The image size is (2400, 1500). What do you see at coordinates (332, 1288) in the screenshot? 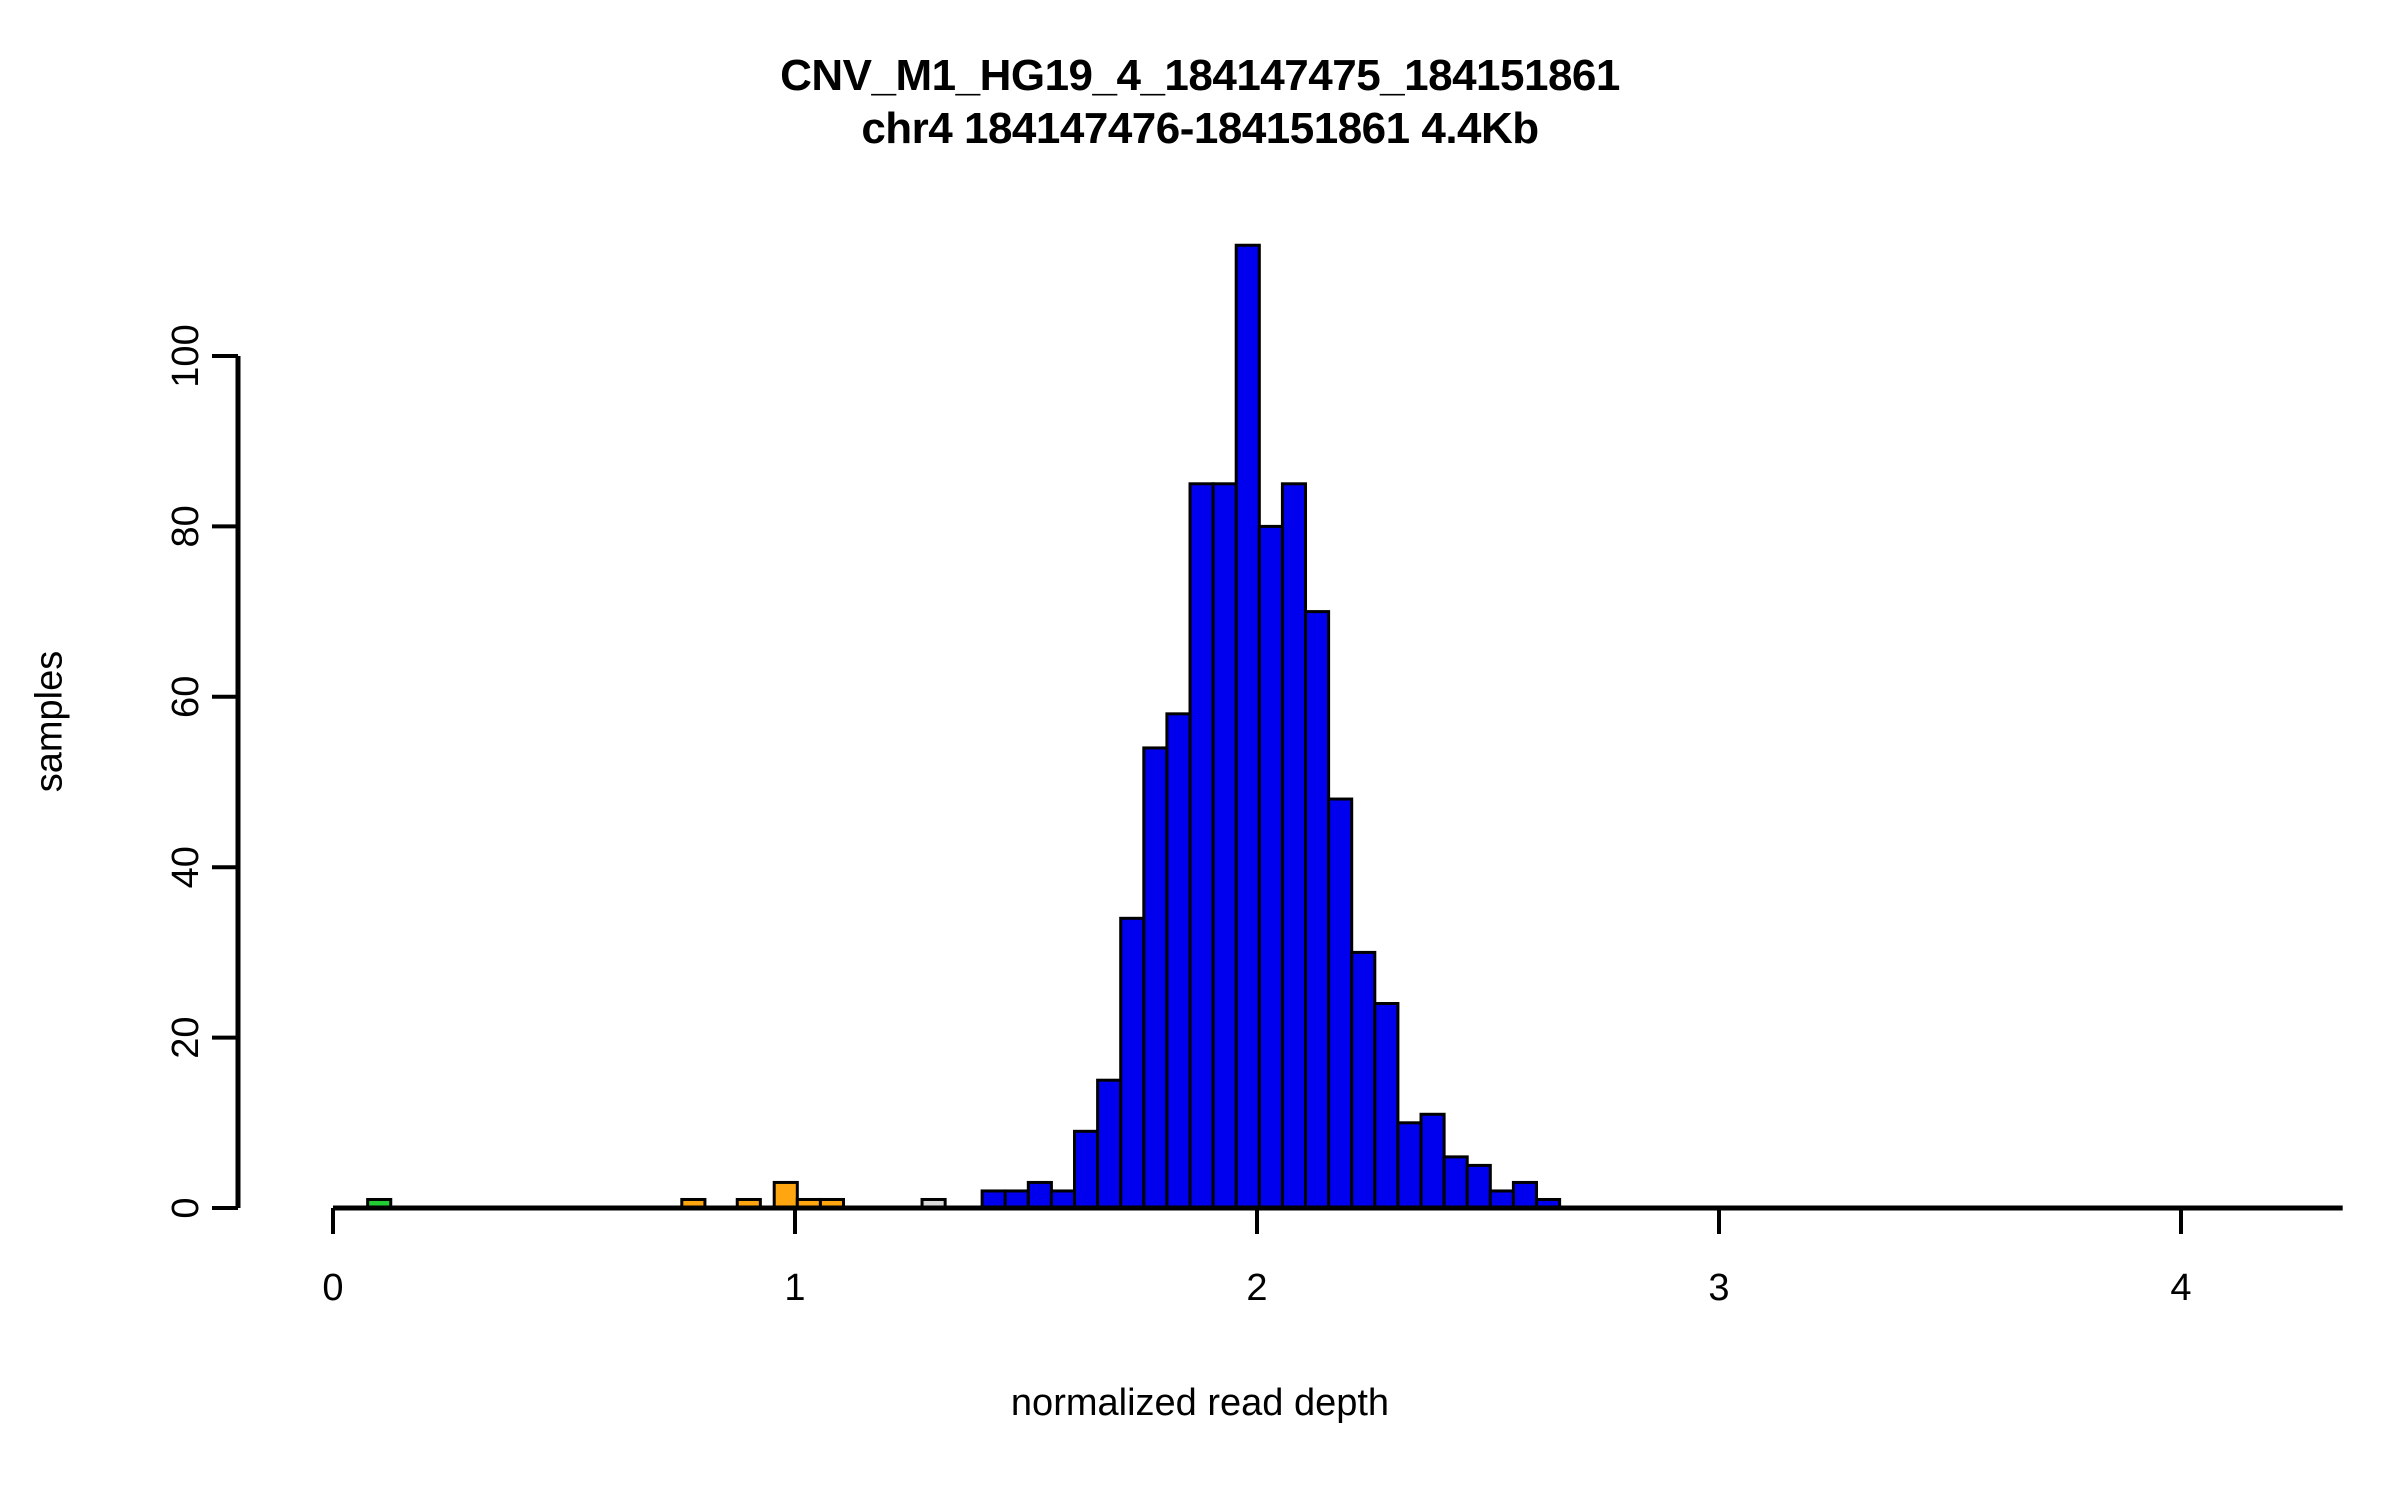
I see `x-tick-label: 0` at bounding box center [332, 1288].